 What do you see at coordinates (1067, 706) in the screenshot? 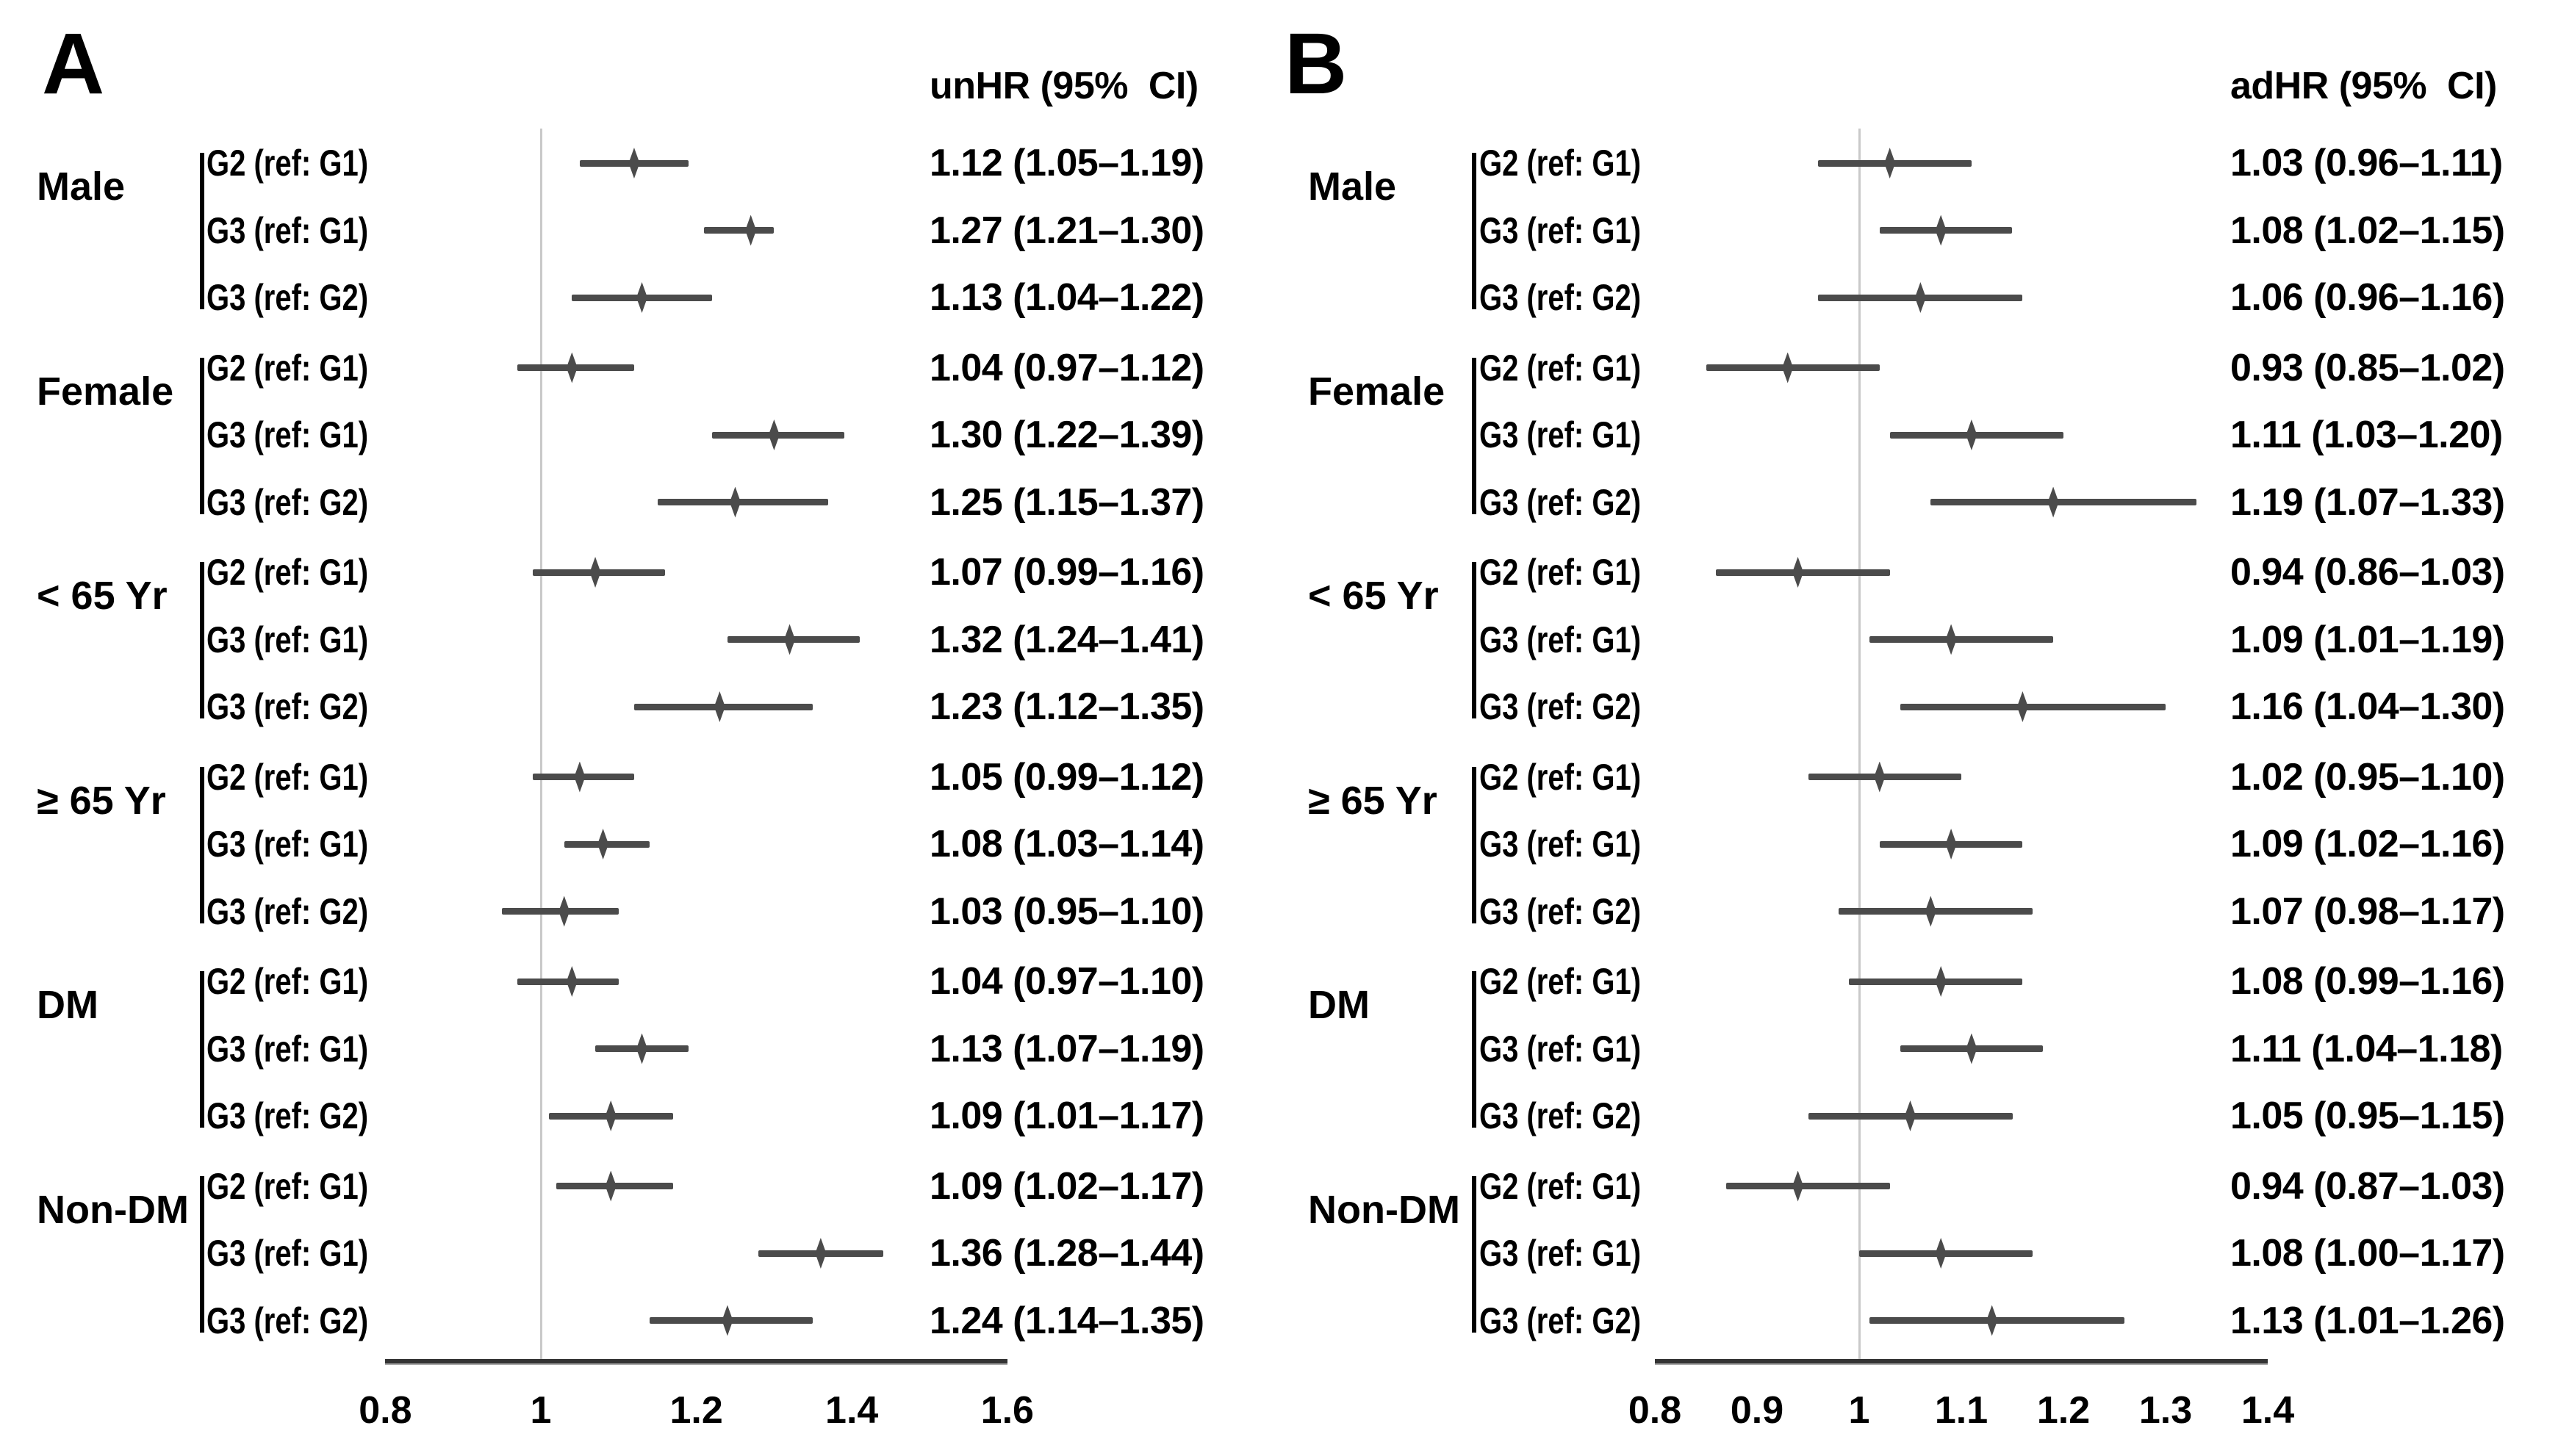
I see `hr-value: 1.23 (1.12–1.35)` at bounding box center [1067, 706].